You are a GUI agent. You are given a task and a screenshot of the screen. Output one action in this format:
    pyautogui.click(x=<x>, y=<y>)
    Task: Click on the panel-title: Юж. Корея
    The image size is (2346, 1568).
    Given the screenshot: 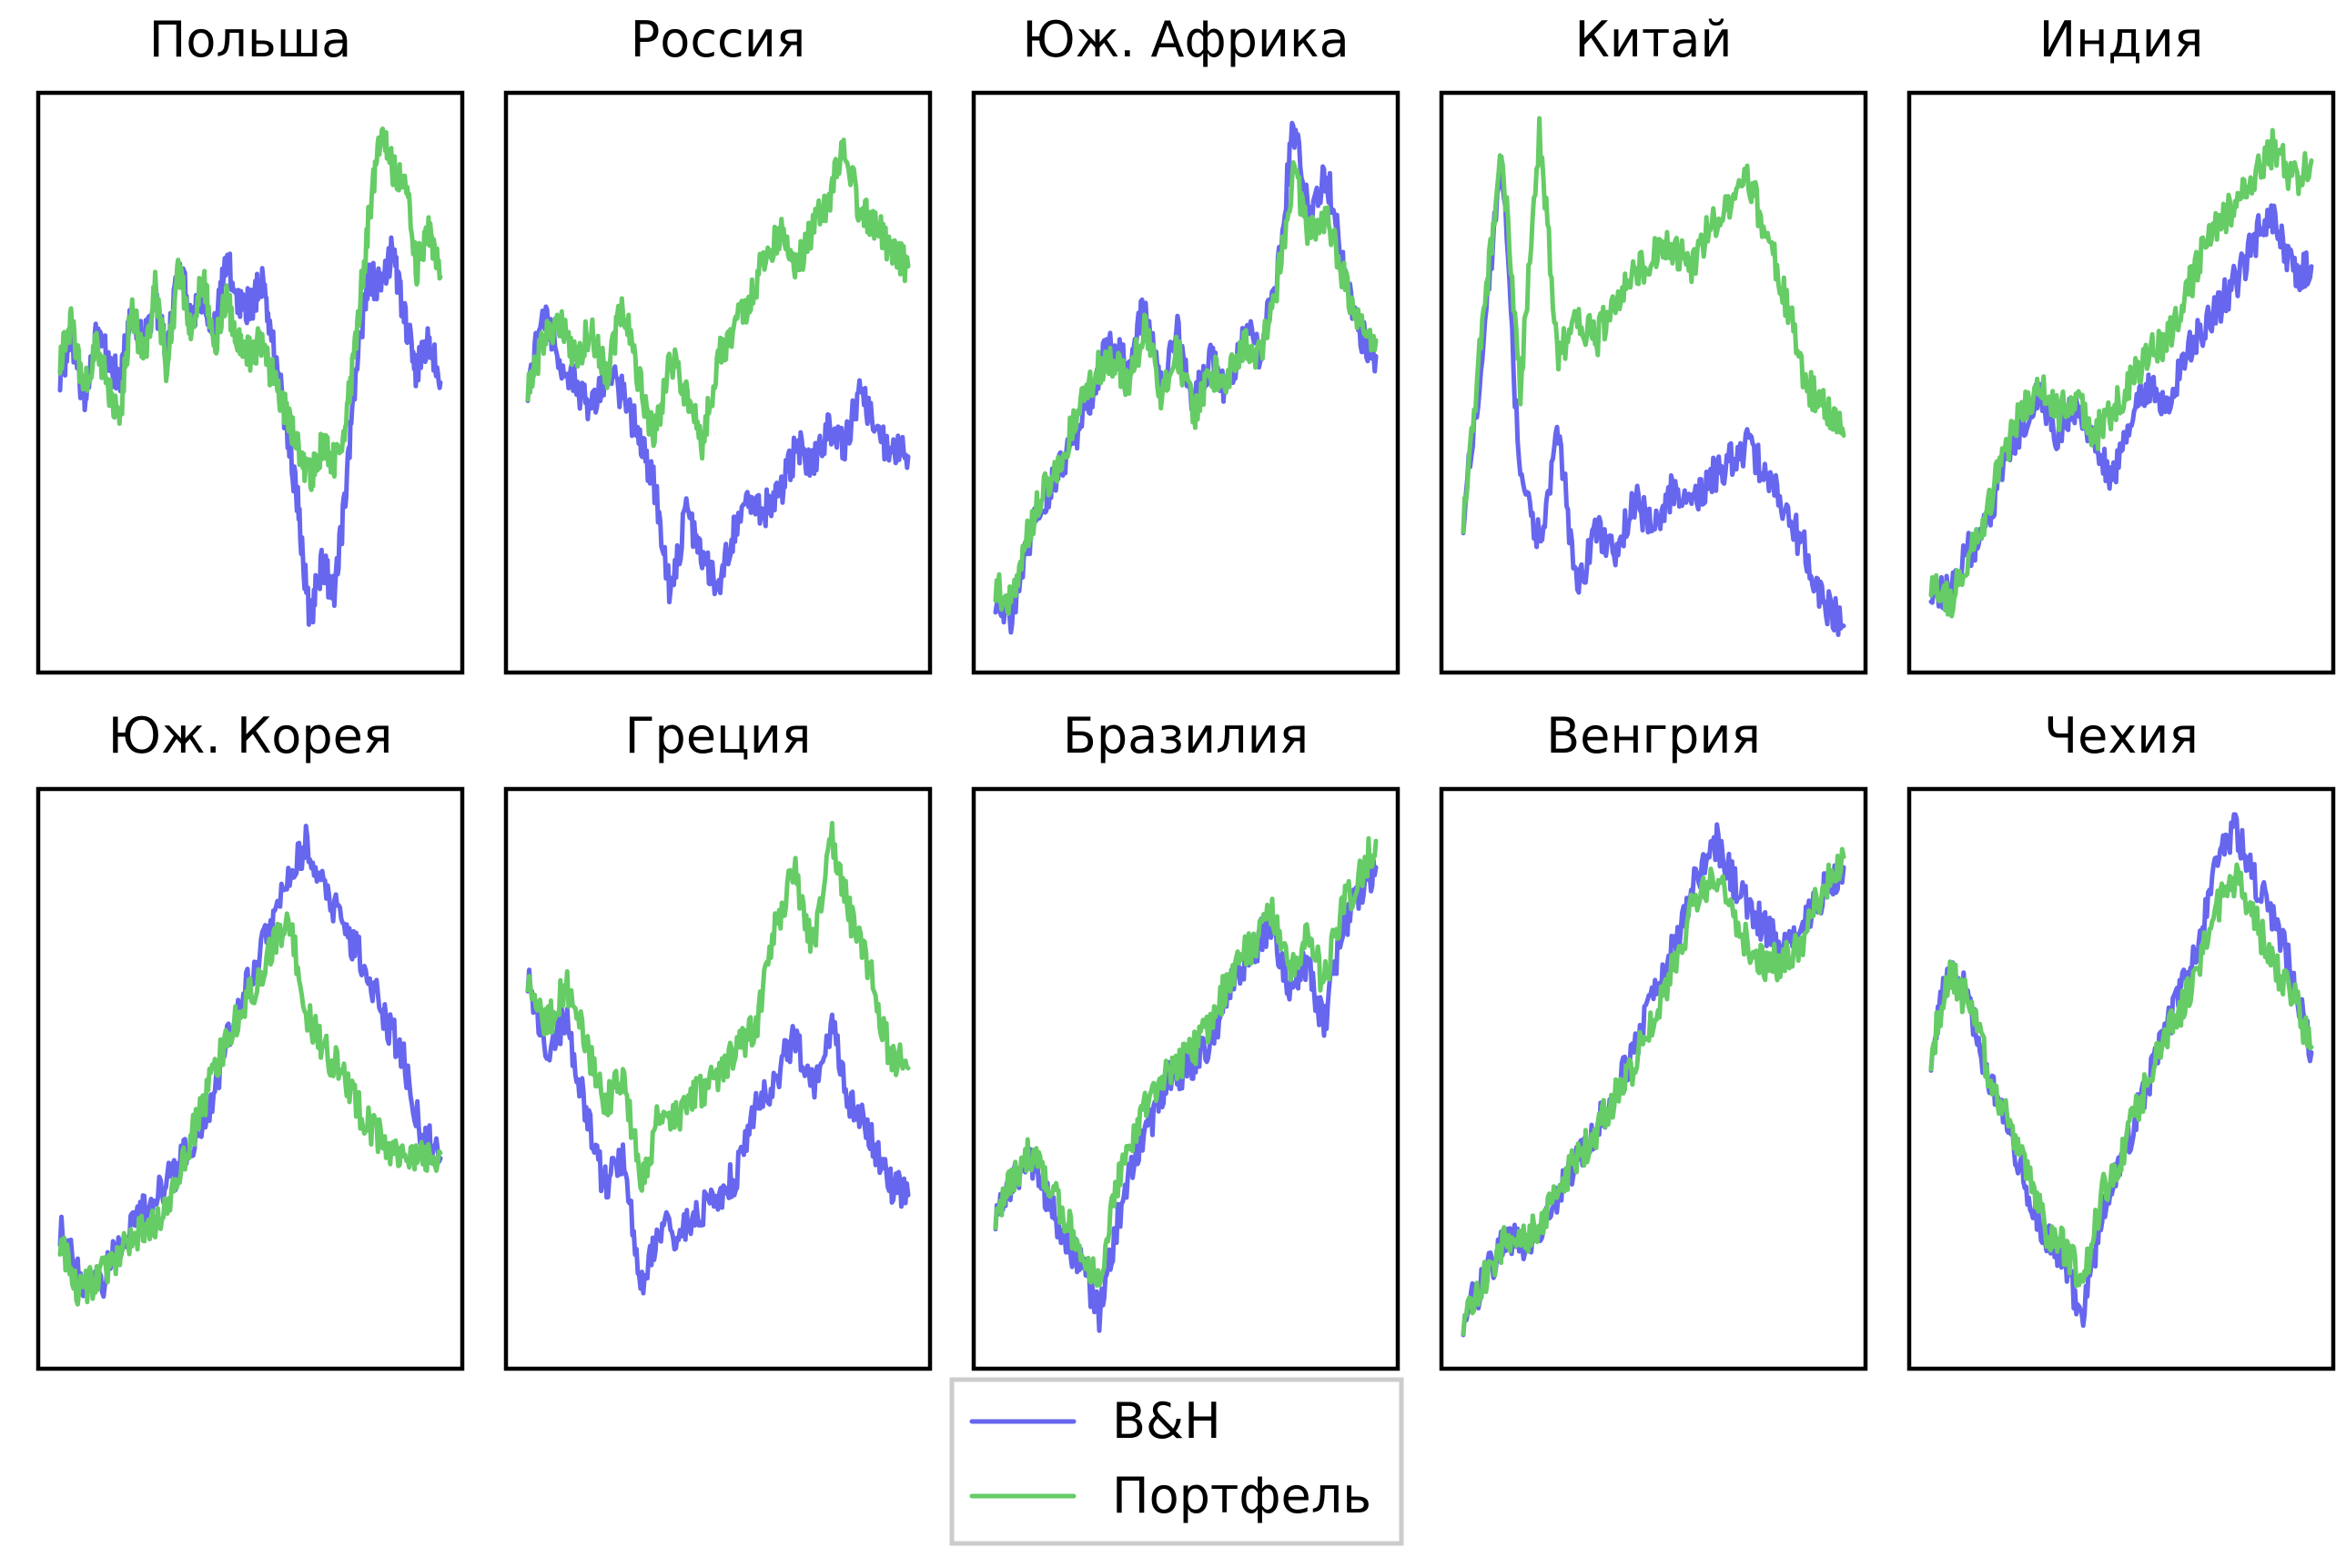 What is the action you would take?
    pyautogui.click(x=251, y=735)
    